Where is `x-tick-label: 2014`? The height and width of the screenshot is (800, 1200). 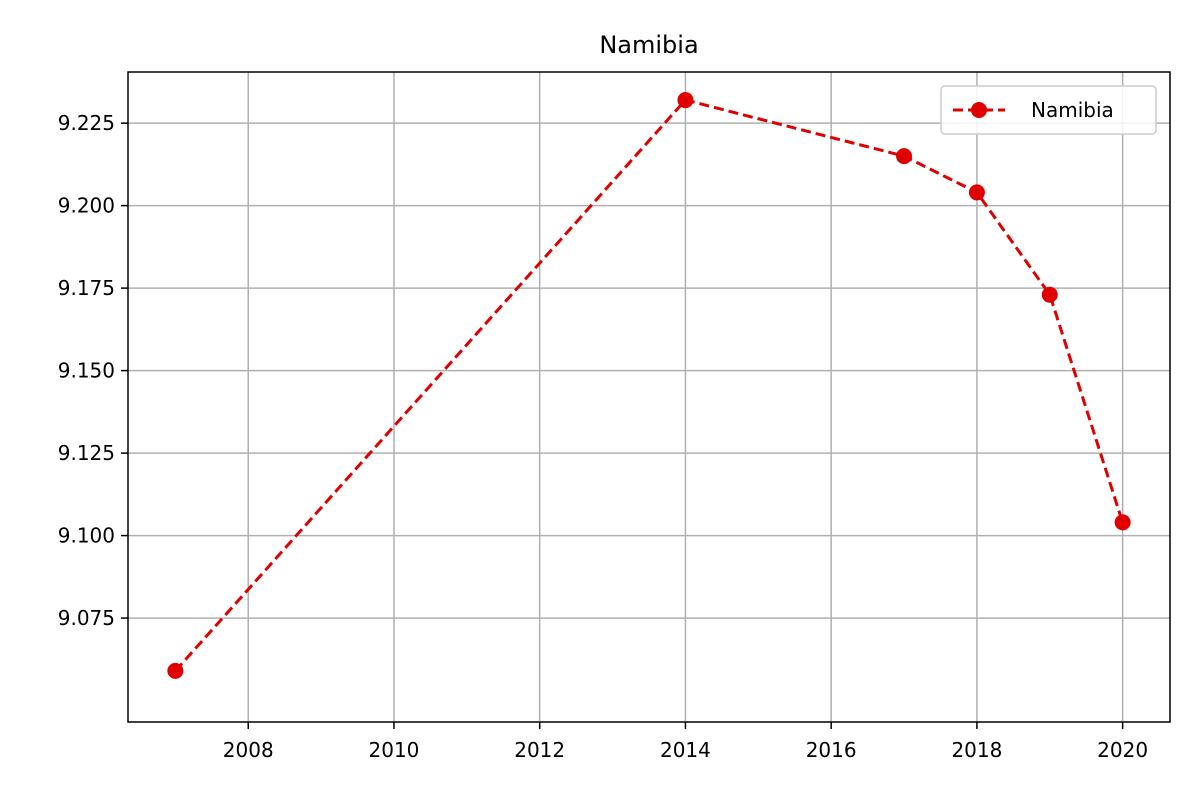
x-tick-label: 2014 is located at coordinates (685, 750).